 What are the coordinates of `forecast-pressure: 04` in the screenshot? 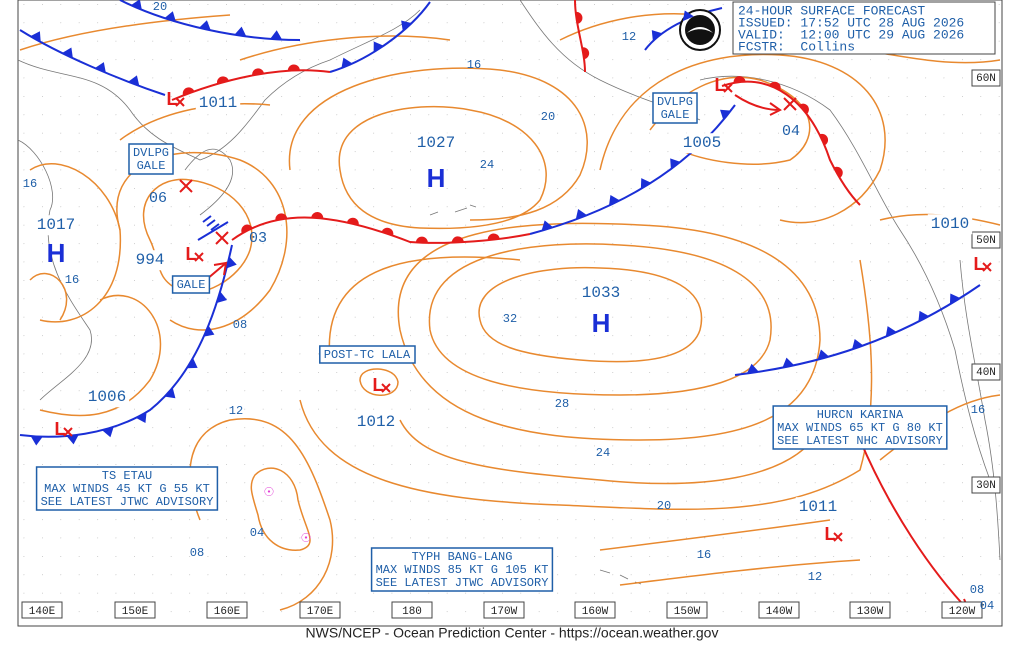 It's located at (791, 131).